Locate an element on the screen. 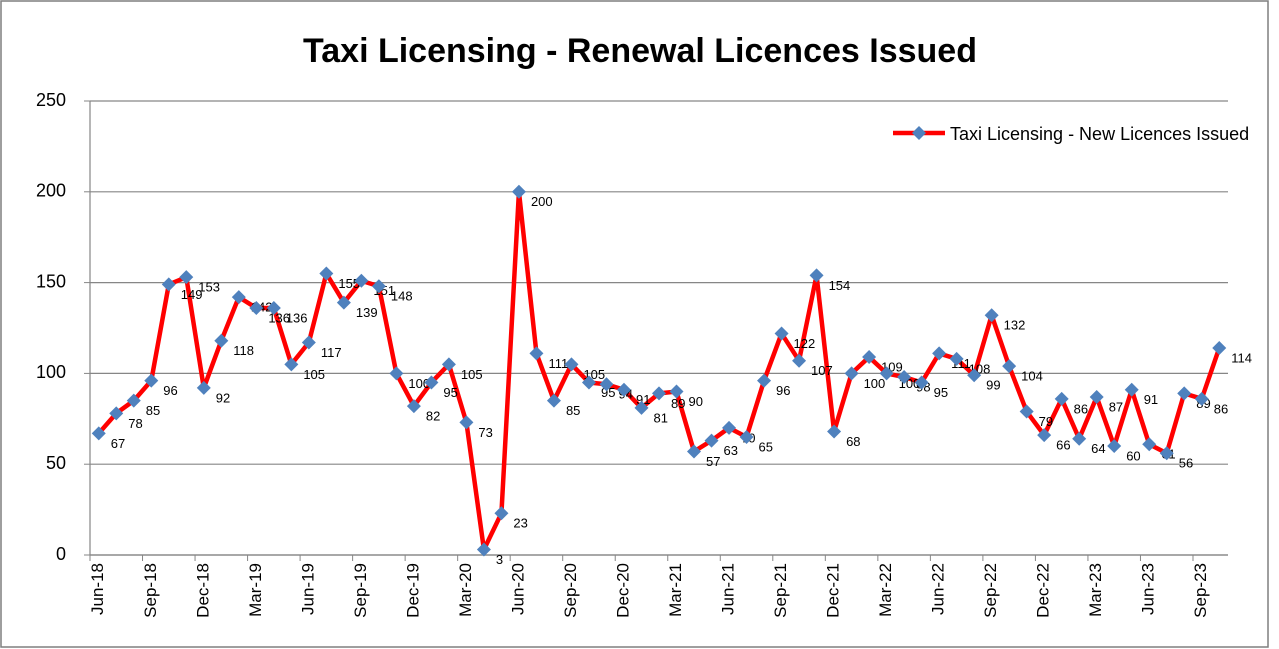  data-label: 104 is located at coordinates (1032, 376).